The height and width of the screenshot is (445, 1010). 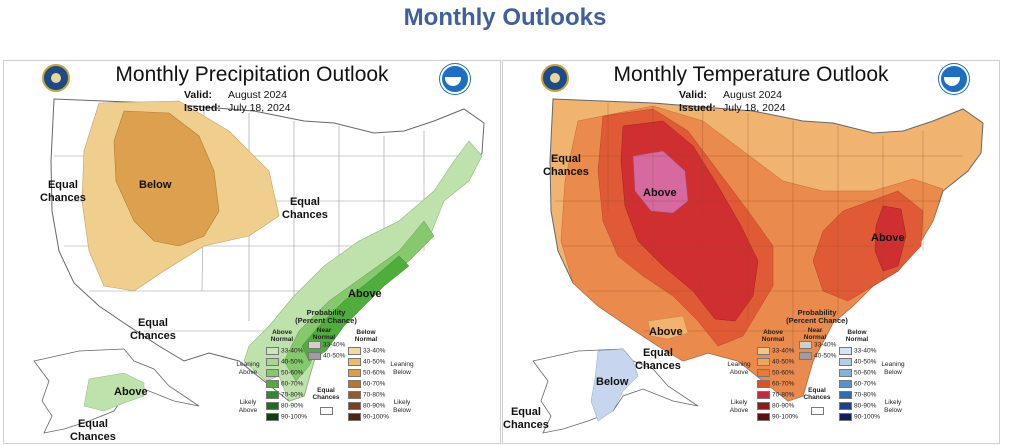 I want to click on label-equal-chances-west: Equal Chances, so click(x=566, y=165).